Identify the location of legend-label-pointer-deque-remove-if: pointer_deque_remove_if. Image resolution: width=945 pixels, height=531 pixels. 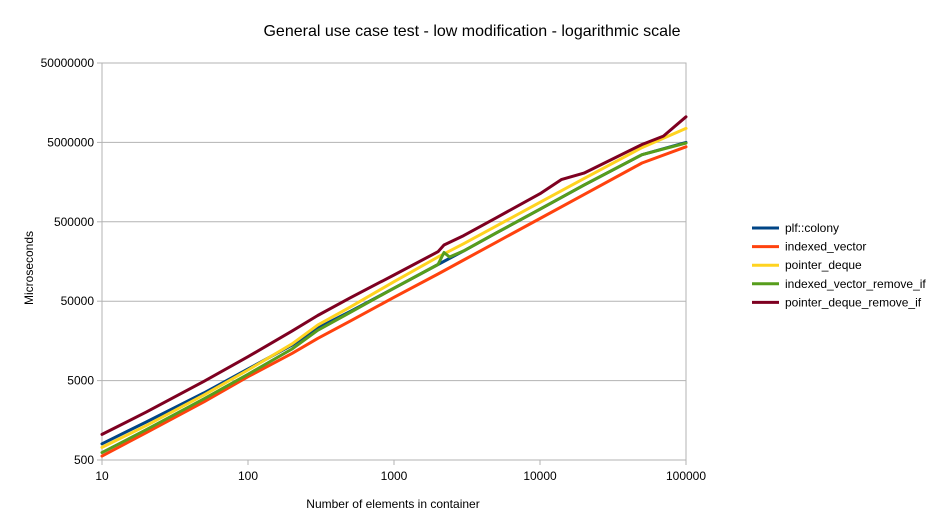
(853, 302).